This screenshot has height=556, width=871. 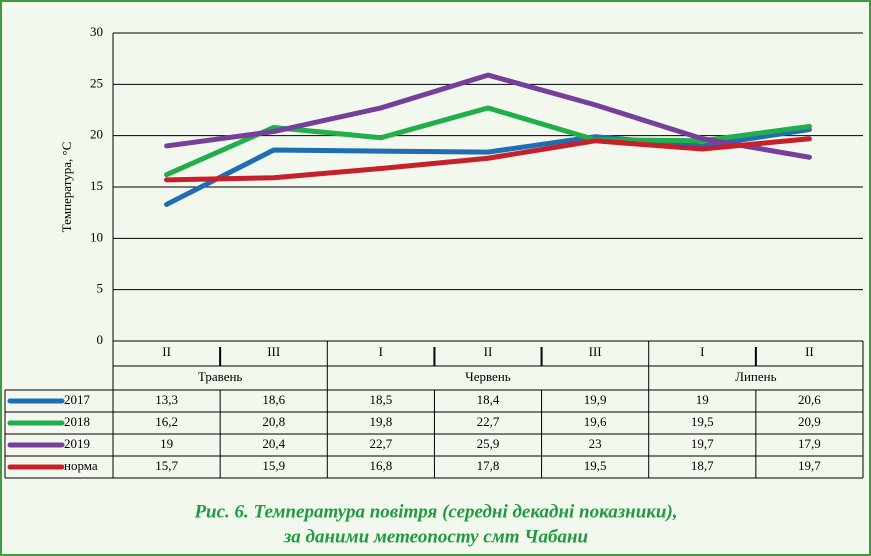 What do you see at coordinates (273, 465) in the screenshot?
I see `table-value: 15,9` at bounding box center [273, 465].